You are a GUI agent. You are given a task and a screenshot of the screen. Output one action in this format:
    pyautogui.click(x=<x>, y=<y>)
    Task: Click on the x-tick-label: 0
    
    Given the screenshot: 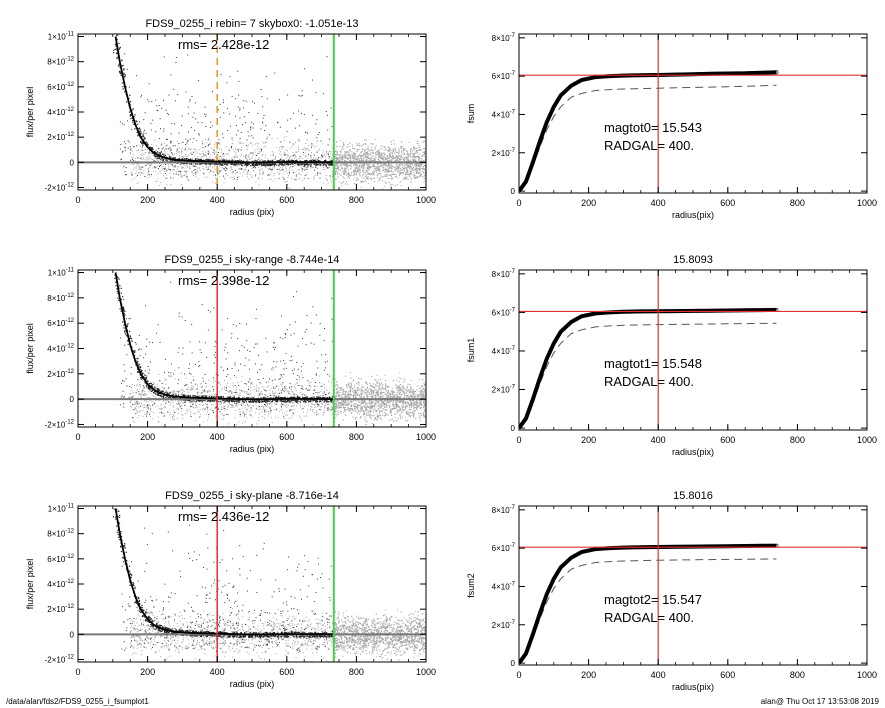 What is the action you would take?
    pyautogui.click(x=77, y=200)
    